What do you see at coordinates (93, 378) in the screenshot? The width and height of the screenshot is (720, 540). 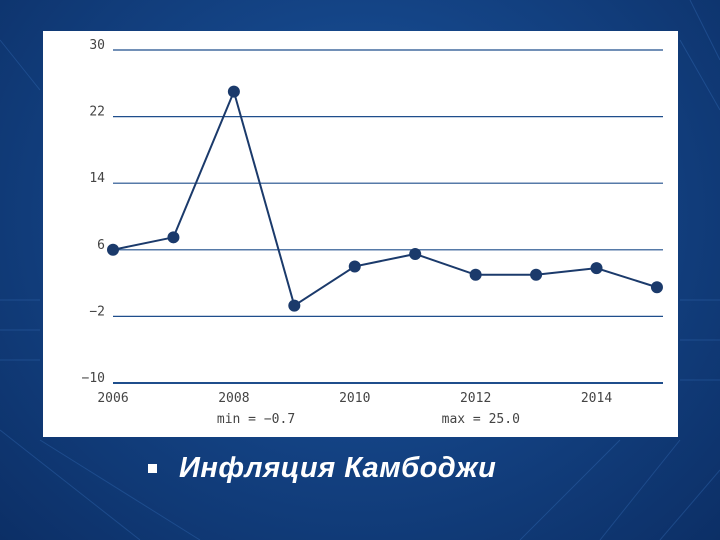 I see `y-tick-label: −10` at bounding box center [93, 378].